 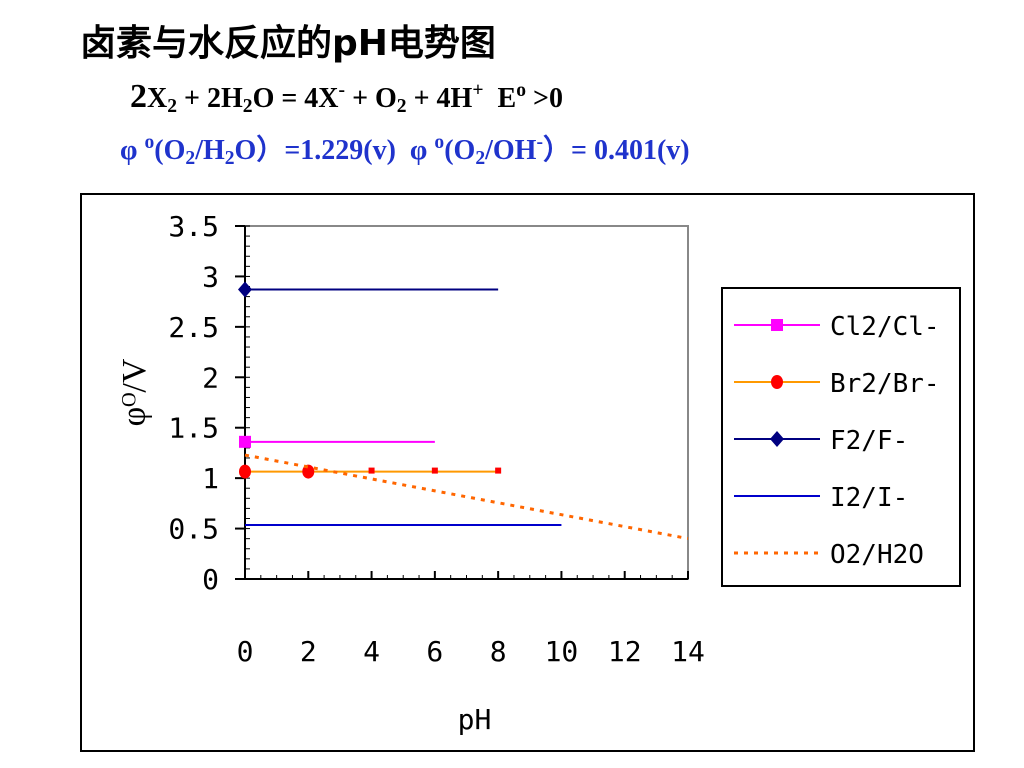 I want to click on legend, so click(x=841, y=437).